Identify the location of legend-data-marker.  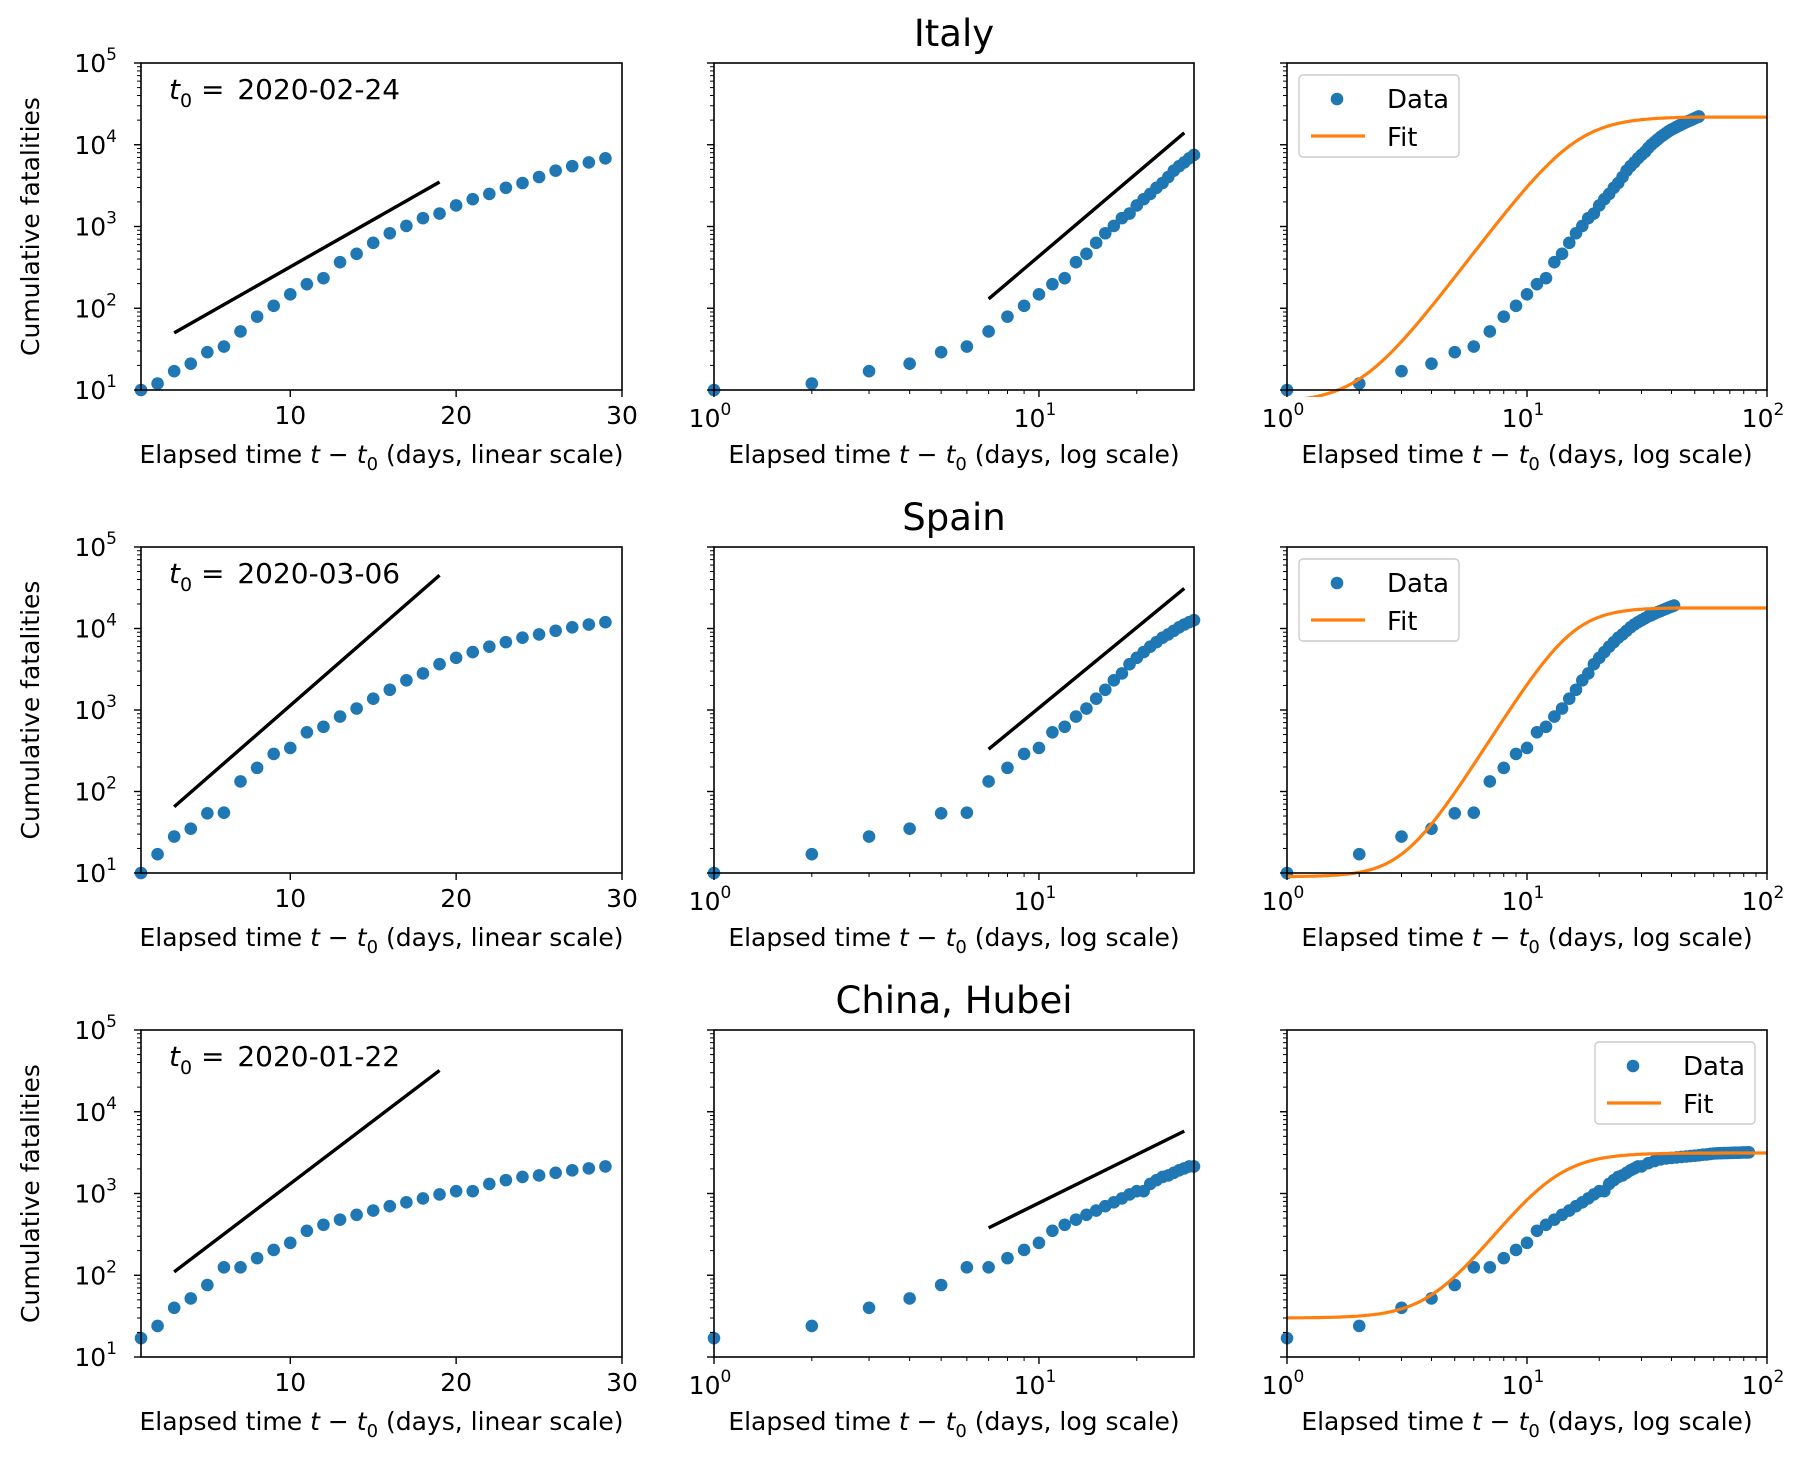
(1337, 99).